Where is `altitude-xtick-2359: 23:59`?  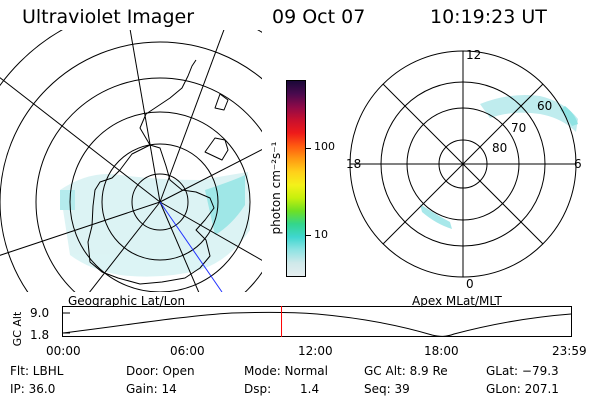
altitude-xtick-2359: 23:59 is located at coordinates (569, 351).